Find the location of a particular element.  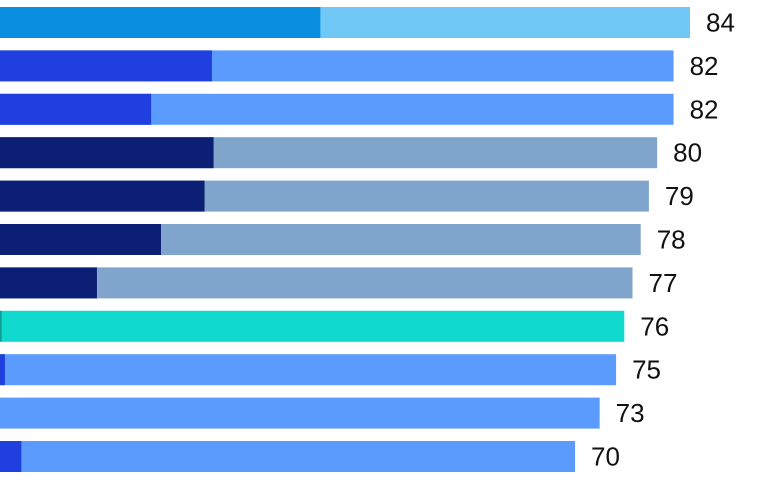

bar-10-total is located at coordinates (287, 456).